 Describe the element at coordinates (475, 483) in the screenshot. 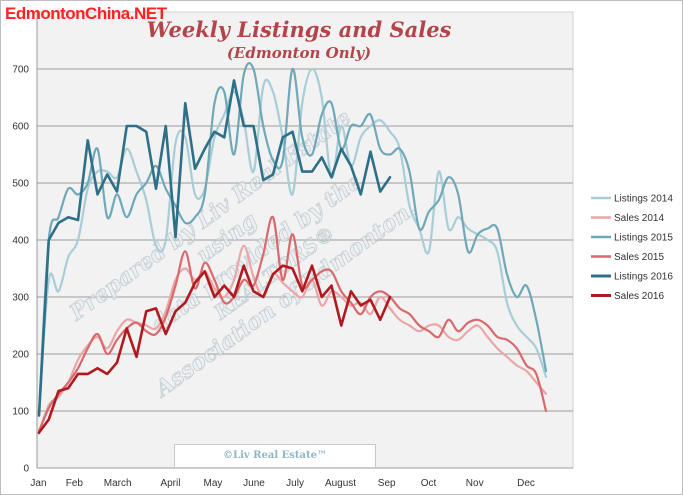

I see `x-tick-label: Nov` at that location.